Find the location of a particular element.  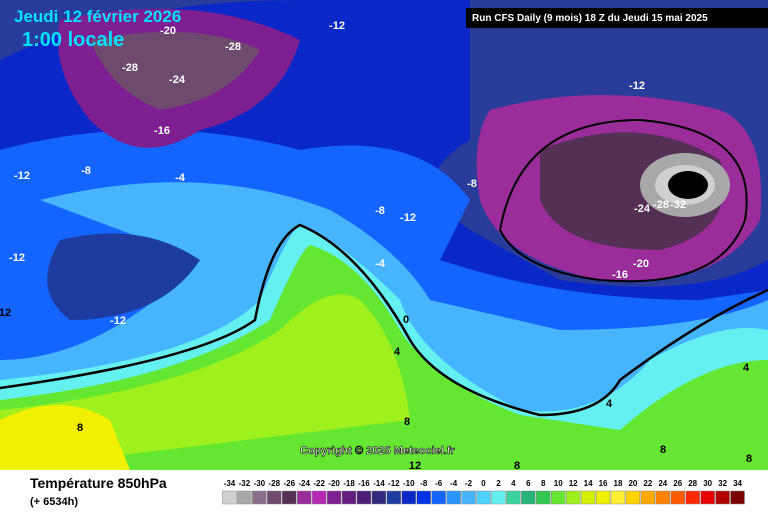

colorbar-tick: 18 is located at coordinates (618, 483).